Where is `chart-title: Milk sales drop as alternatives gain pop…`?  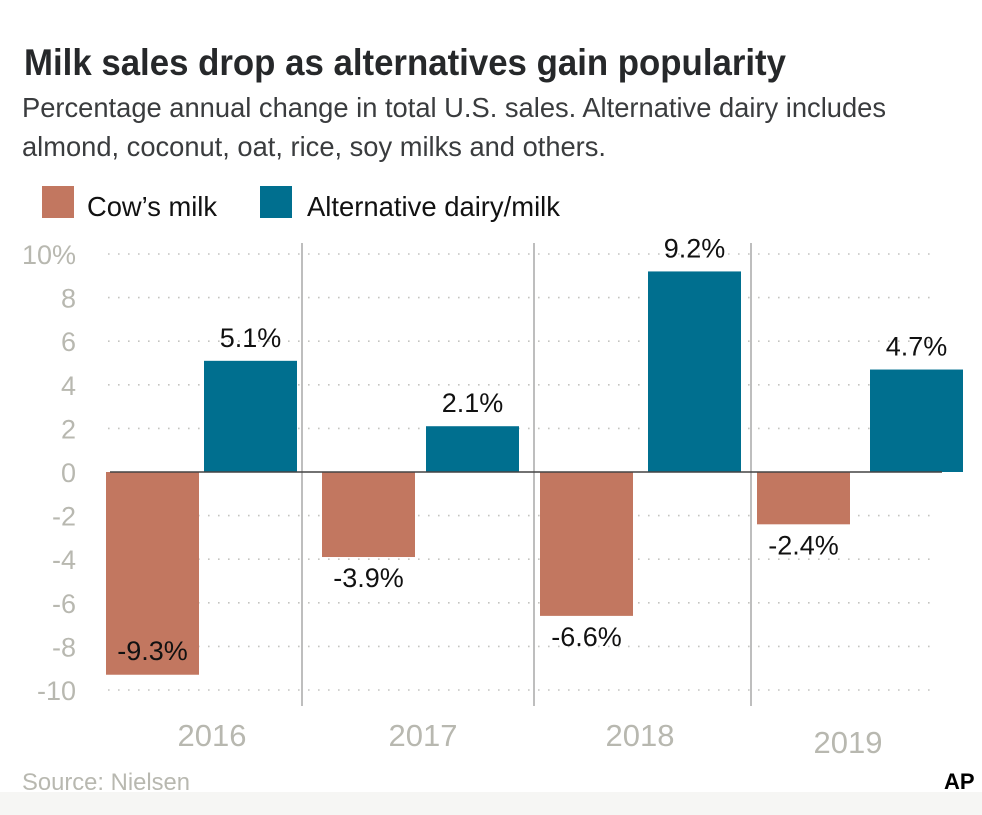
chart-title: Milk sales drop as alternatives gain pop… is located at coordinates (405, 62).